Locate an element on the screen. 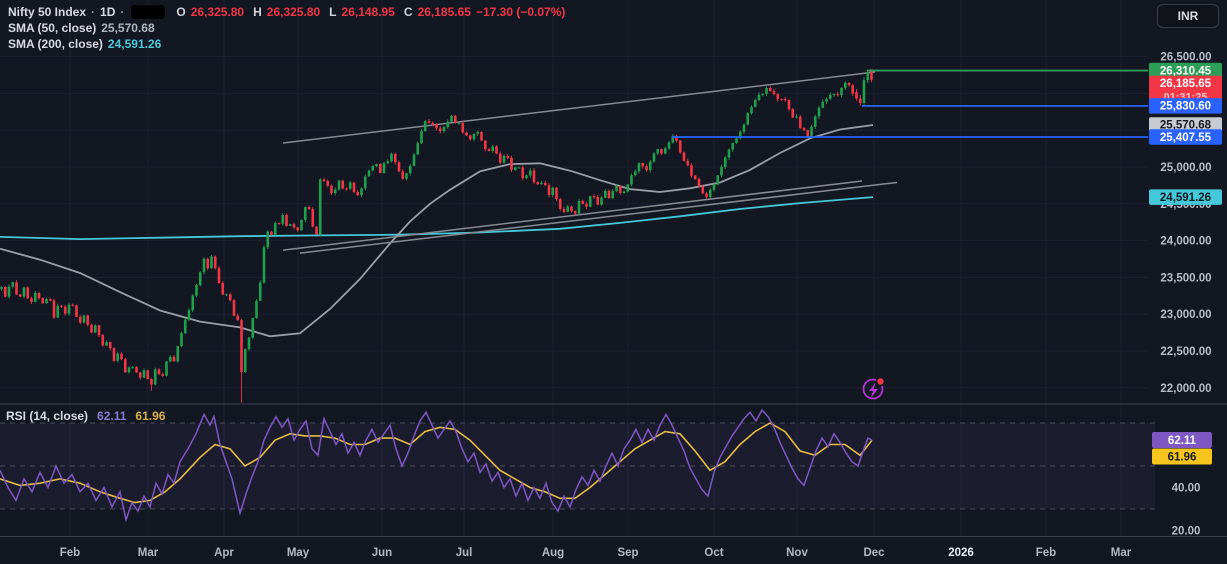 The image size is (1227, 564). time-tick-label: Oct is located at coordinates (713, 553).